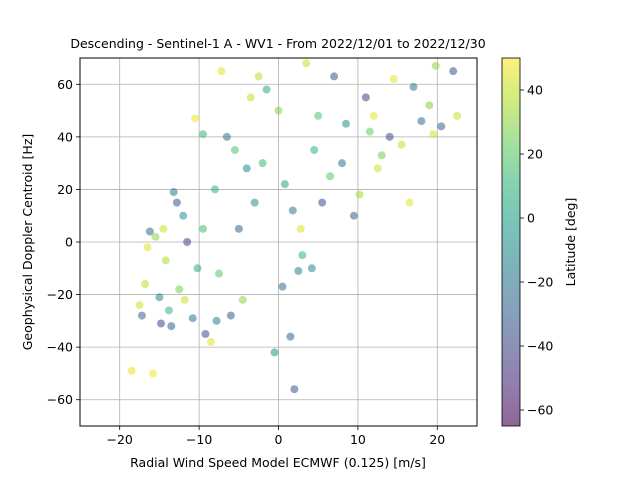  Describe the element at coordinates (531, 218) in the screenshot. I see `colorbar-tick-label: 0` at that location.